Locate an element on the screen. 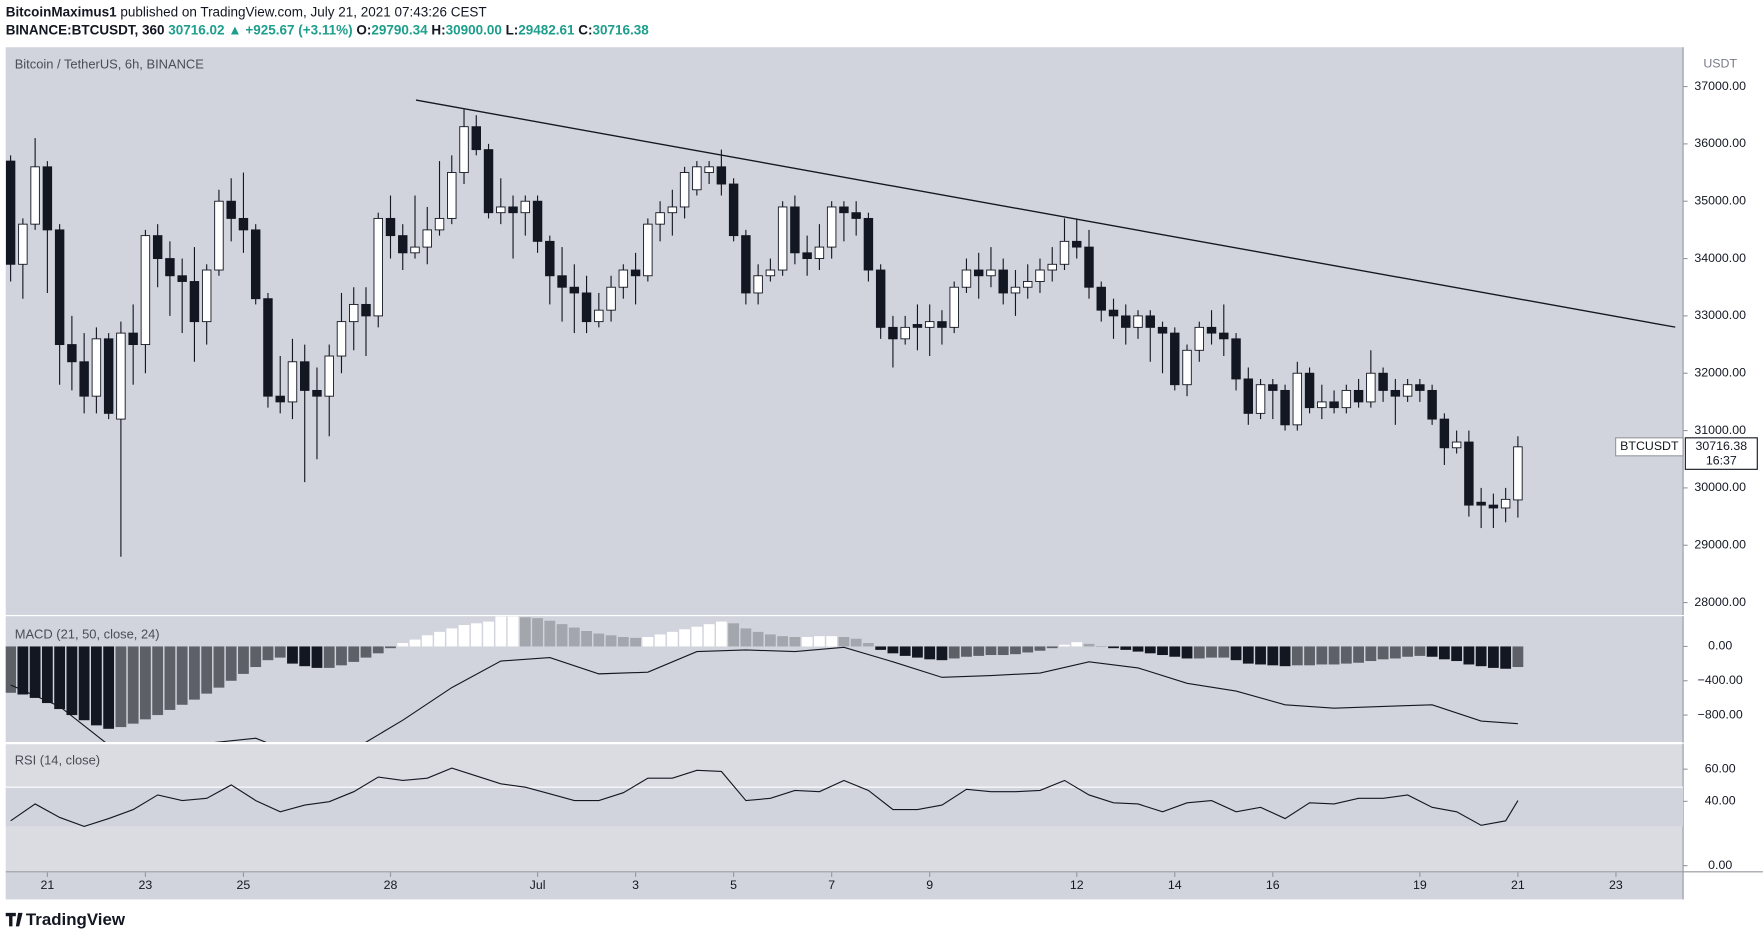  ohlc-label: H: is located at coordinates (438, 29).